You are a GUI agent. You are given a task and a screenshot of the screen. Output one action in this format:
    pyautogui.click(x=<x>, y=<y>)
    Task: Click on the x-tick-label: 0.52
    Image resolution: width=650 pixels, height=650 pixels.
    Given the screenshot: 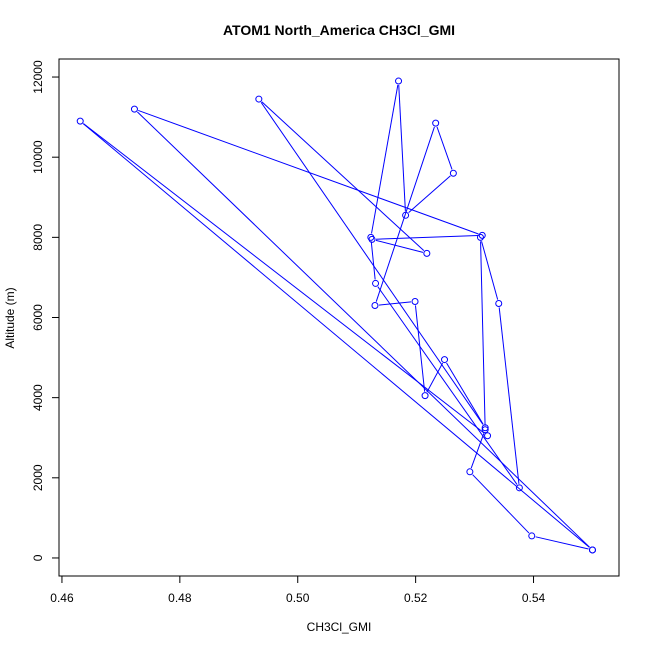 What is the action you would take?
    pyautogui.click(x=416, y=598)
    